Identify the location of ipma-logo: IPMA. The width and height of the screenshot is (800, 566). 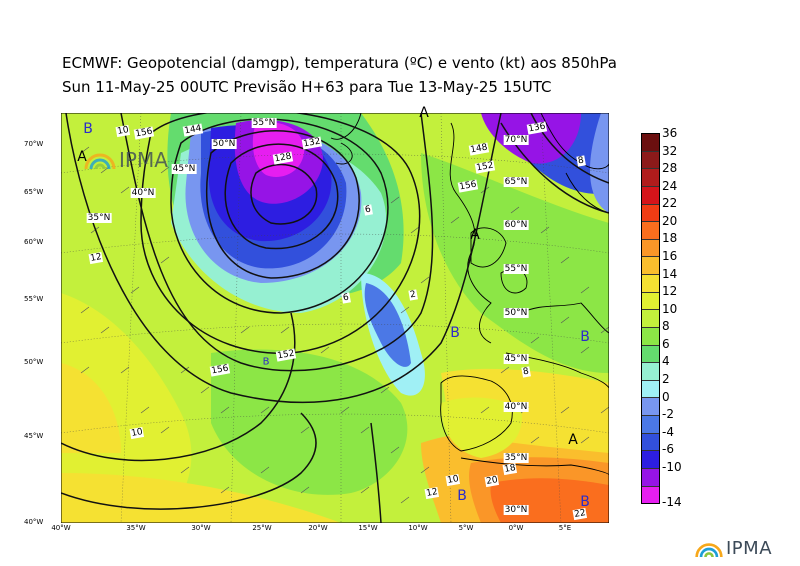
(733, 548).